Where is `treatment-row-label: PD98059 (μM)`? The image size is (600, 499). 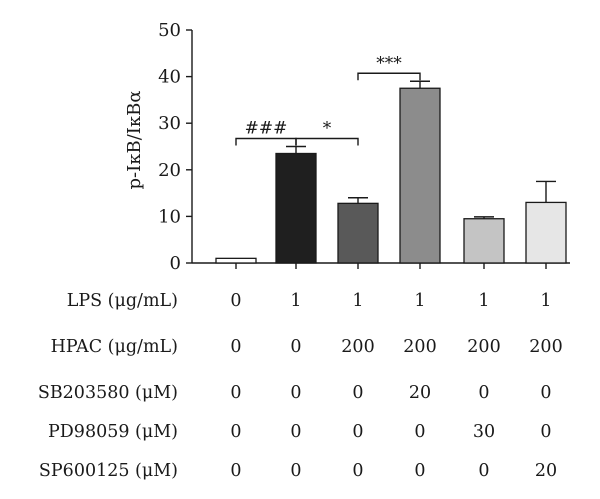 treatment-row-label: PD98059 (μM) is located at coordinates (113, 432).